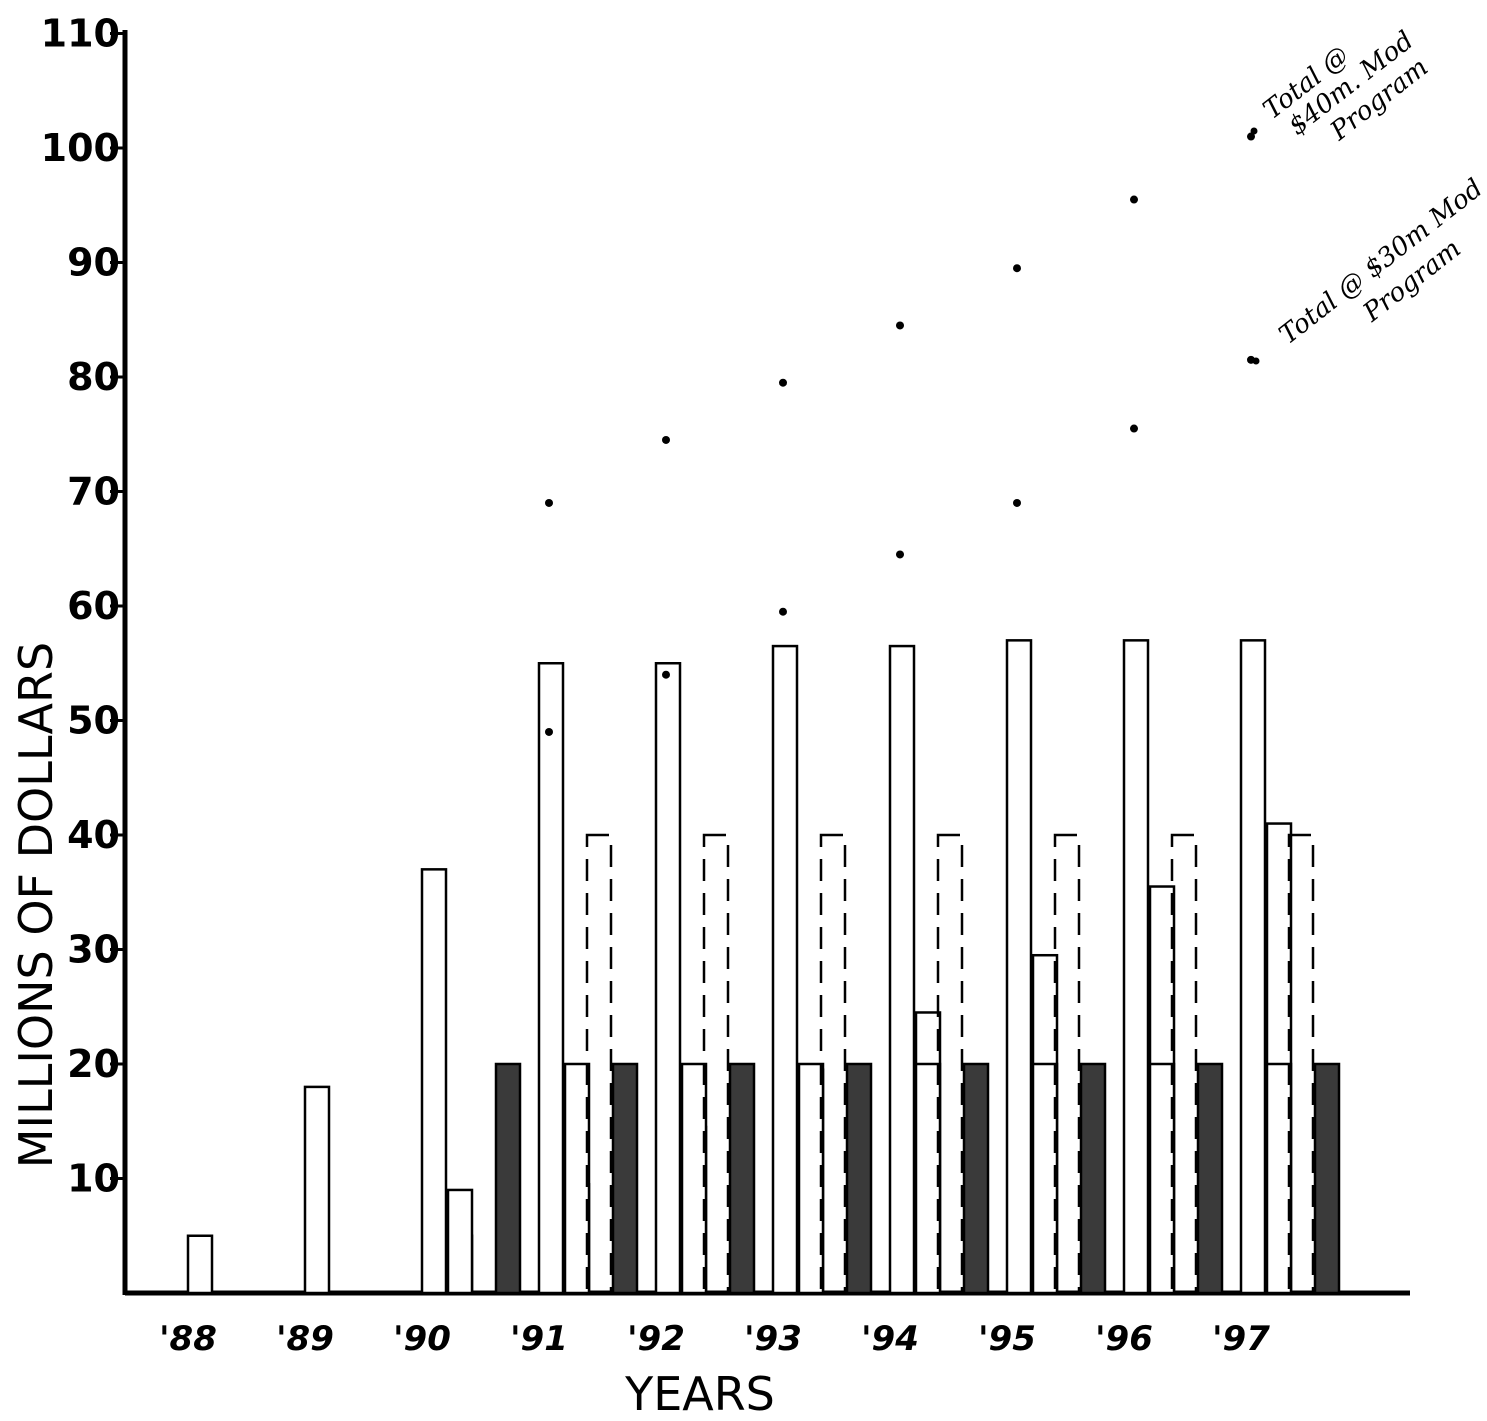 Image resolution: width=1487 pixels, height=1421 pixels. Describe the element at coordinates (539, 1339) in the screenshot. I see `x-tick-label: '91` at that location.